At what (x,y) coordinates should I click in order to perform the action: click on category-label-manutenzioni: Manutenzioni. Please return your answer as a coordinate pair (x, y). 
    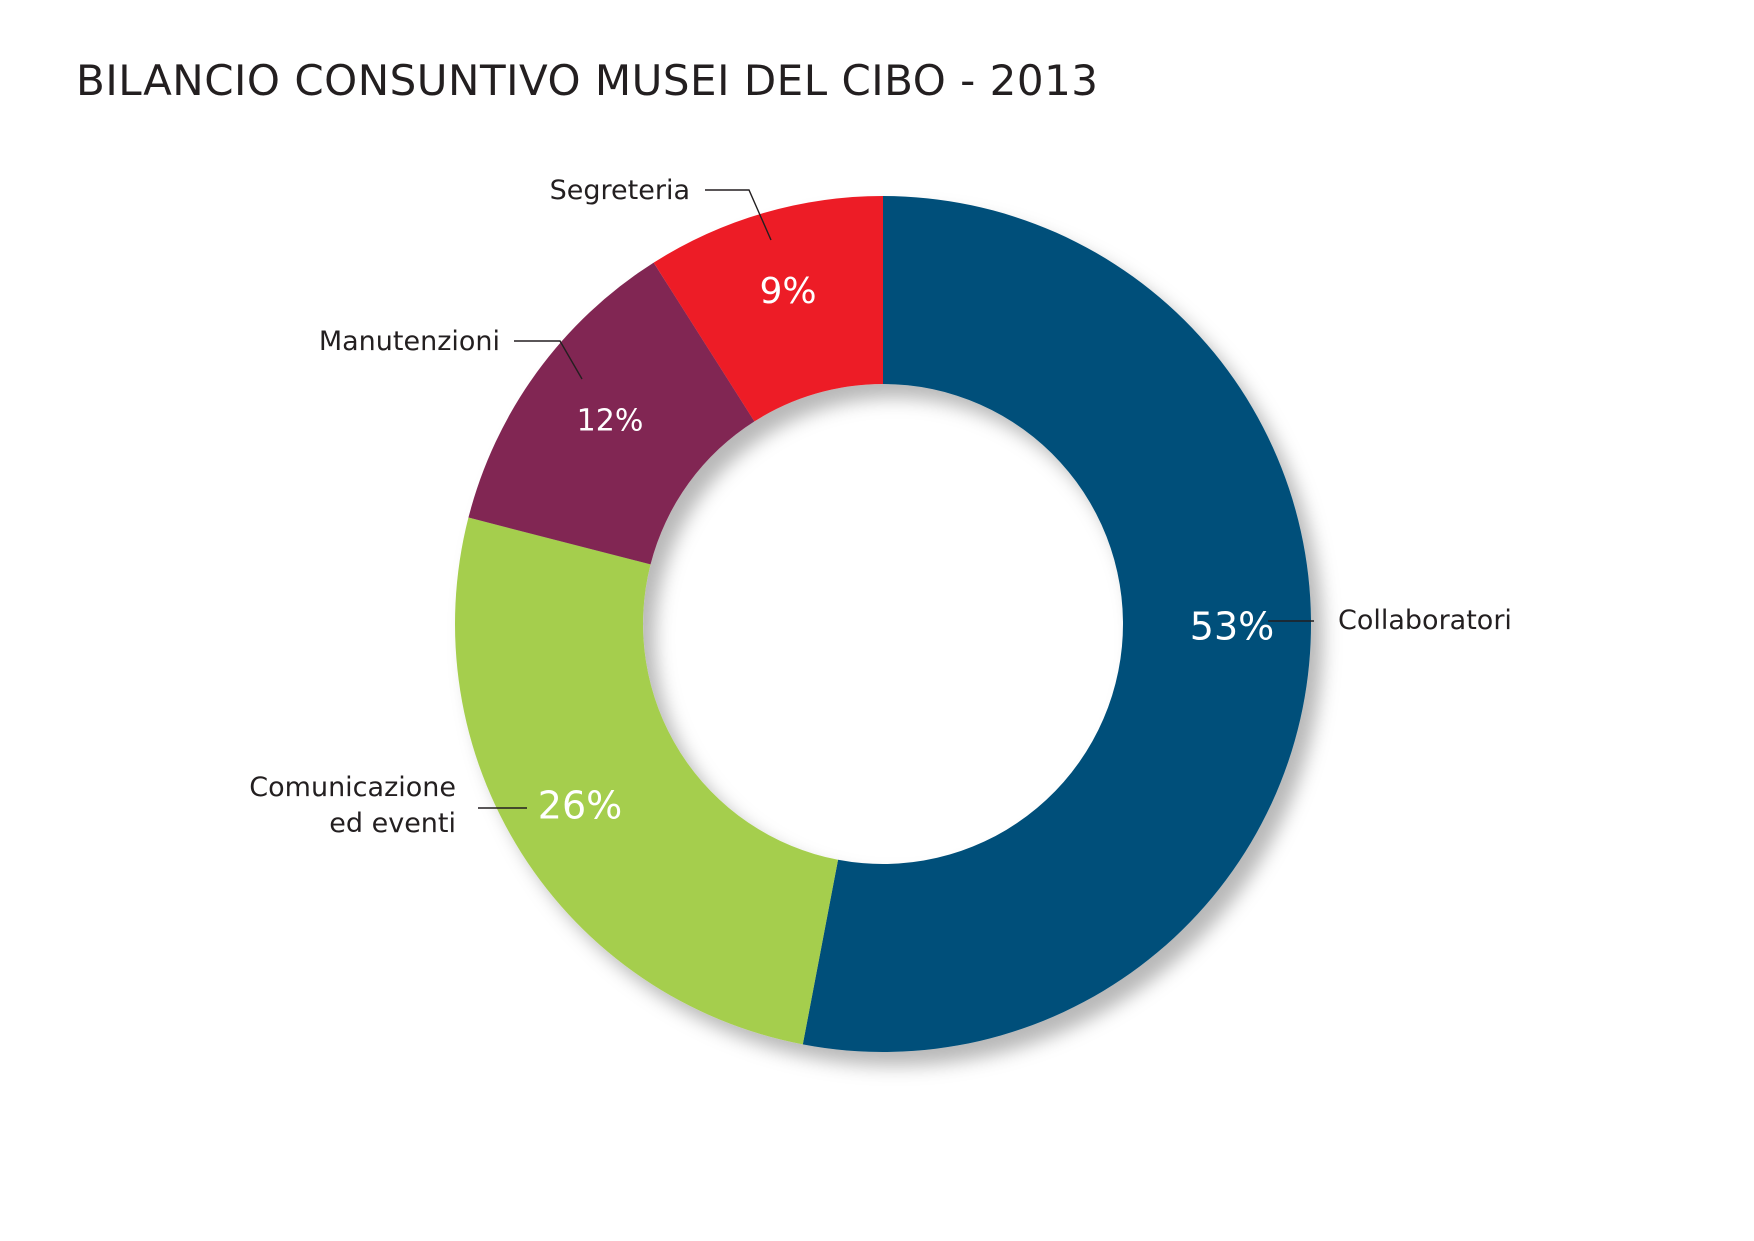
    Looking at the image, I should click on (409, 341).